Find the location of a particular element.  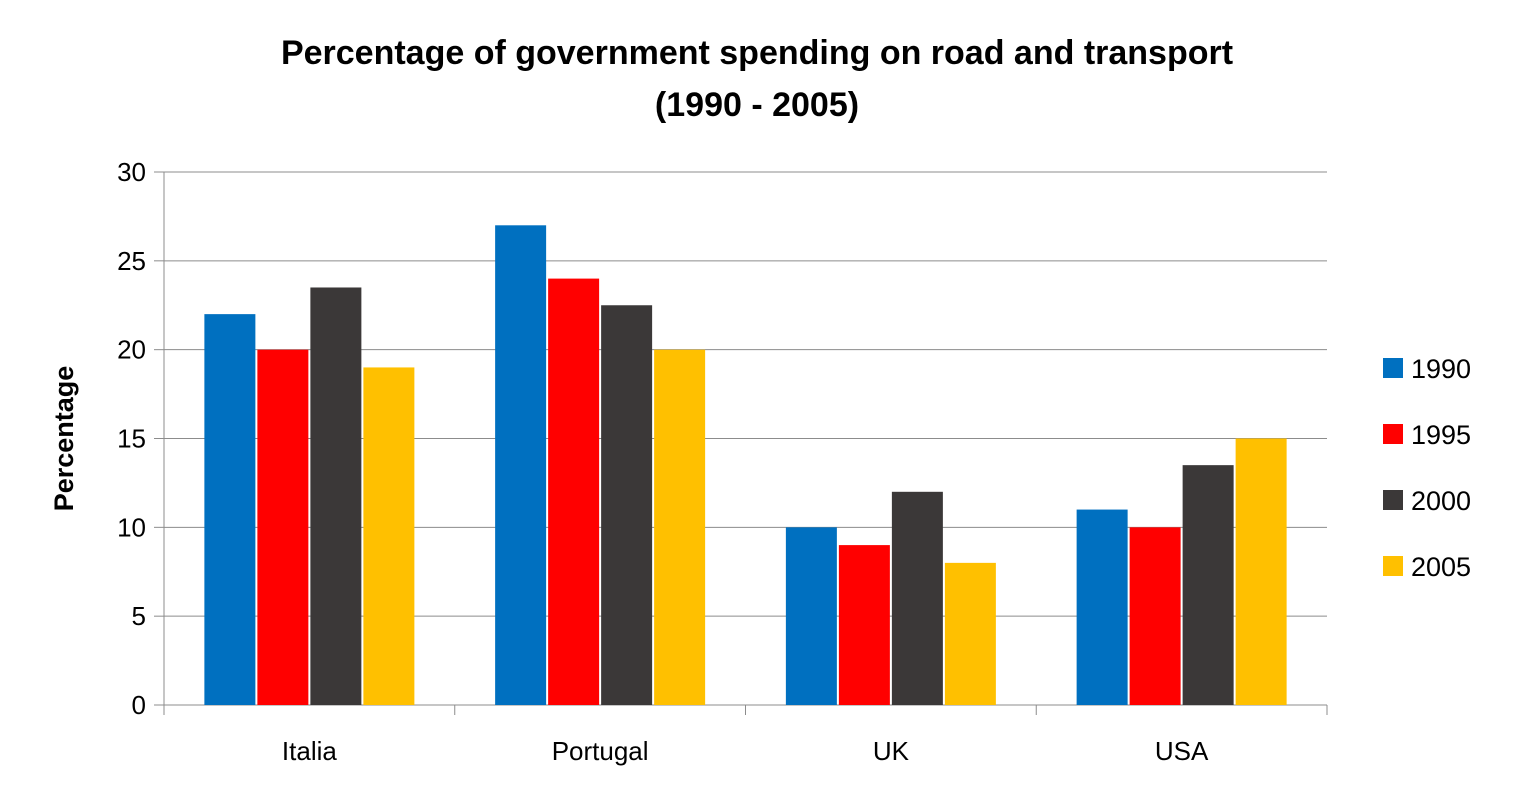

bar-1995-italia is located at coordinates (283, 527).